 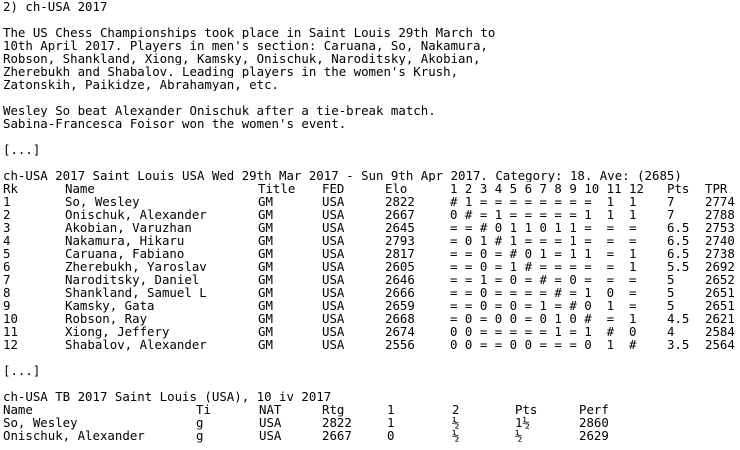 I want to click on cell-rank: 3, so click(x=7, y=227).